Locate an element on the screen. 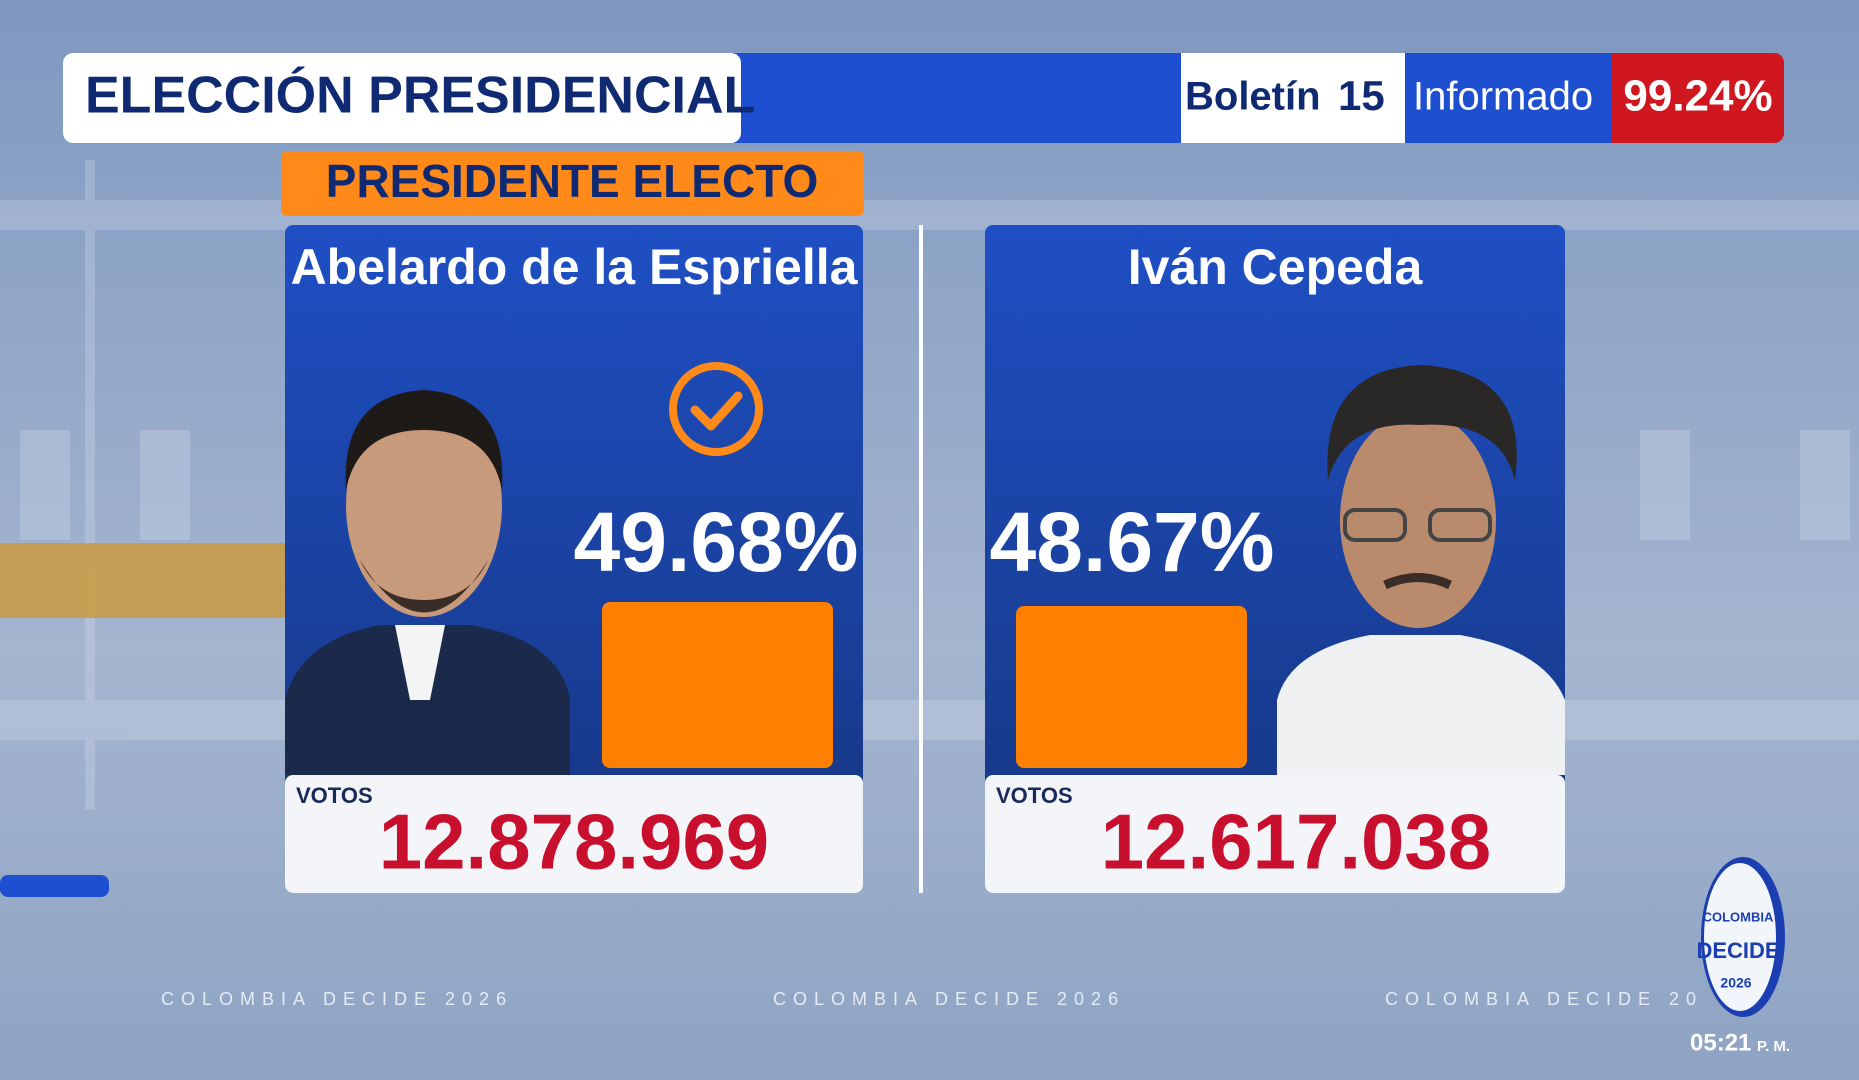 This screenshot has width=1859, height=1080. bulletin-label: Boletín is located at coordinates (1253, 97).